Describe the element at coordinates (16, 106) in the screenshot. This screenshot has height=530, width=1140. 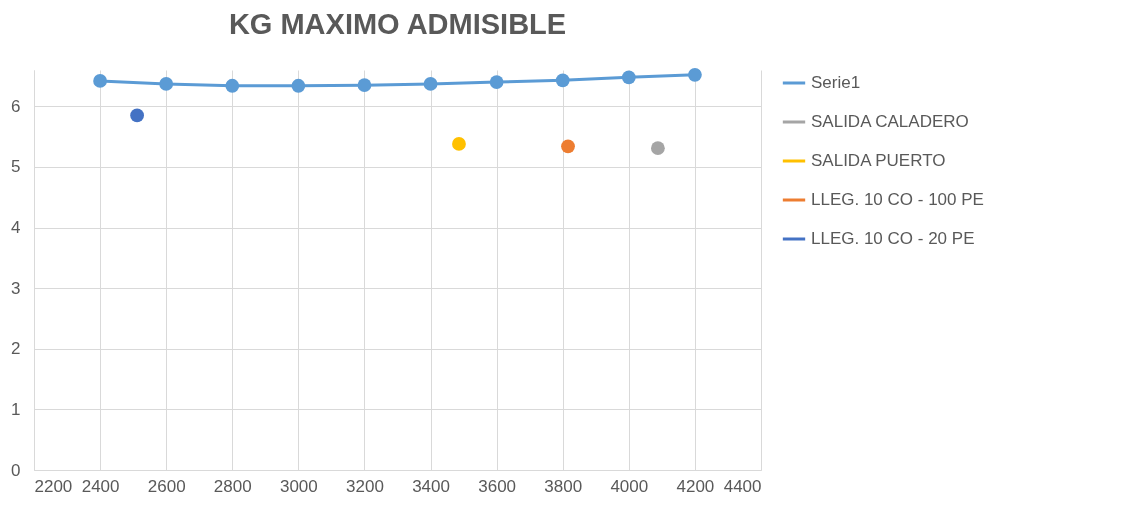
I see `y-tick-label: 6` at that location.